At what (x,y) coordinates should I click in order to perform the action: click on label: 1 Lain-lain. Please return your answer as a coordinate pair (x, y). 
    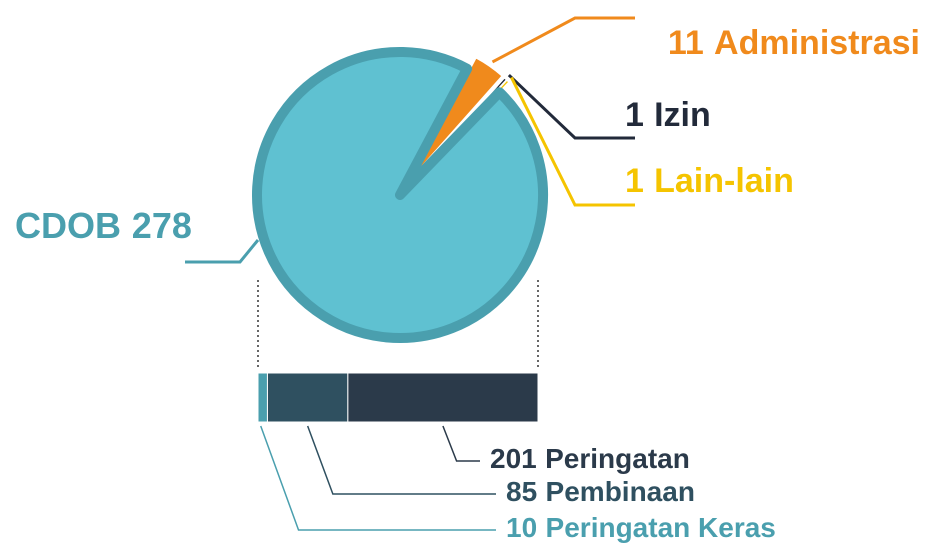
    Looking at the image, I should click on (709, 181).